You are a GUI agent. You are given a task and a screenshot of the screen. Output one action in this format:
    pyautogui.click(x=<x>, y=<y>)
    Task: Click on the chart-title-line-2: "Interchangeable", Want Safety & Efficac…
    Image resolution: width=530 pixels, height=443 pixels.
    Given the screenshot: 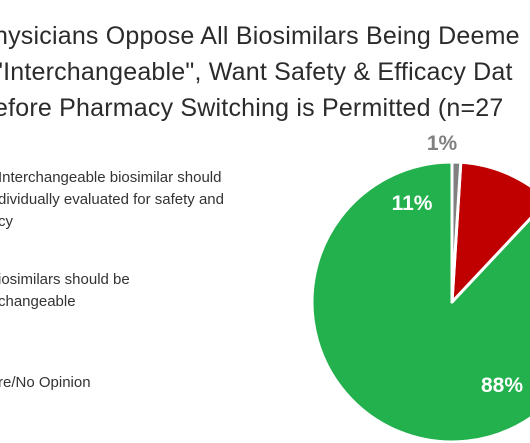 What is the action you would take?
    pyautogui.click(x=256, y=72)
    